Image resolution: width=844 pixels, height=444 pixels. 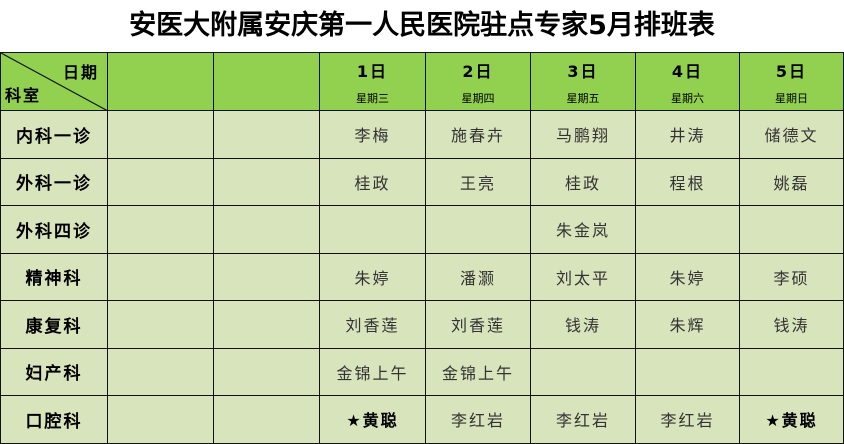 I want to click on dept-name: 康复科, so click(x=54, y=324).